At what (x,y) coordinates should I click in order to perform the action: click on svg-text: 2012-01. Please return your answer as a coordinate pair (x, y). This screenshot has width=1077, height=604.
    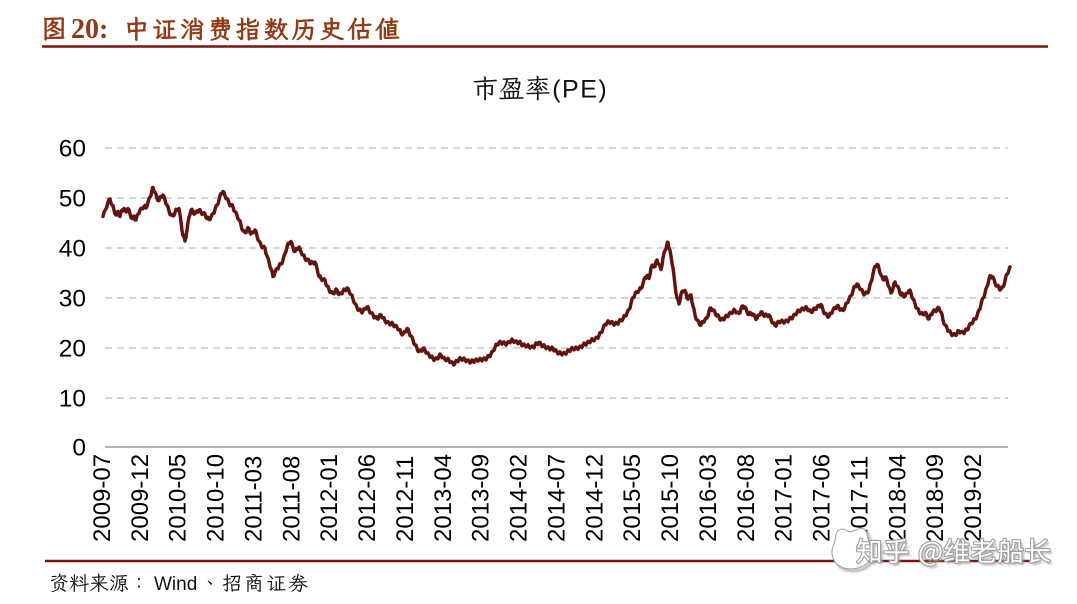
    Looking at the image, I should click on (329, 498).